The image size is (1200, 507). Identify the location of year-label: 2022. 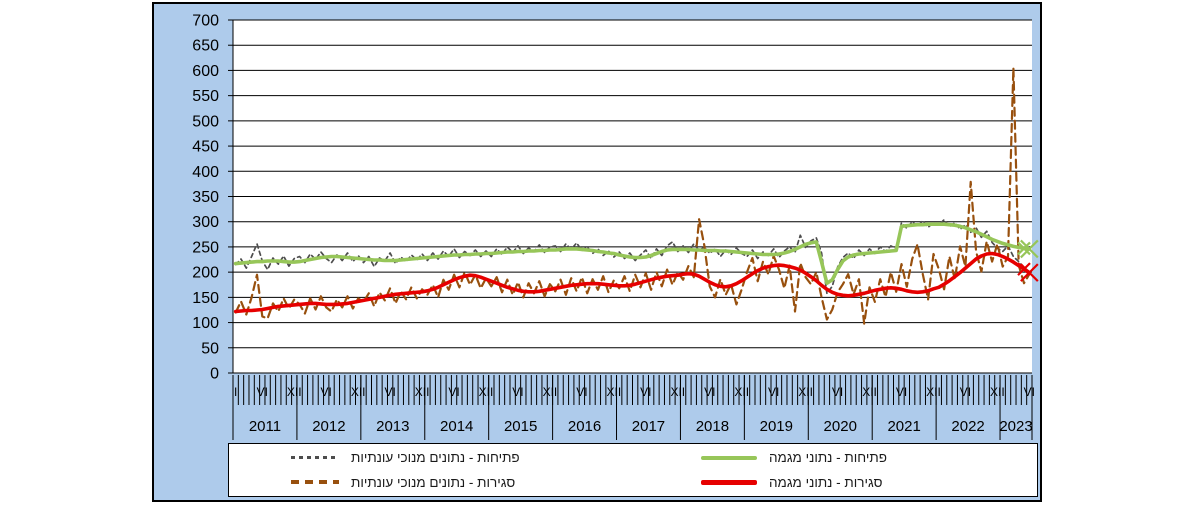
(967, 426).